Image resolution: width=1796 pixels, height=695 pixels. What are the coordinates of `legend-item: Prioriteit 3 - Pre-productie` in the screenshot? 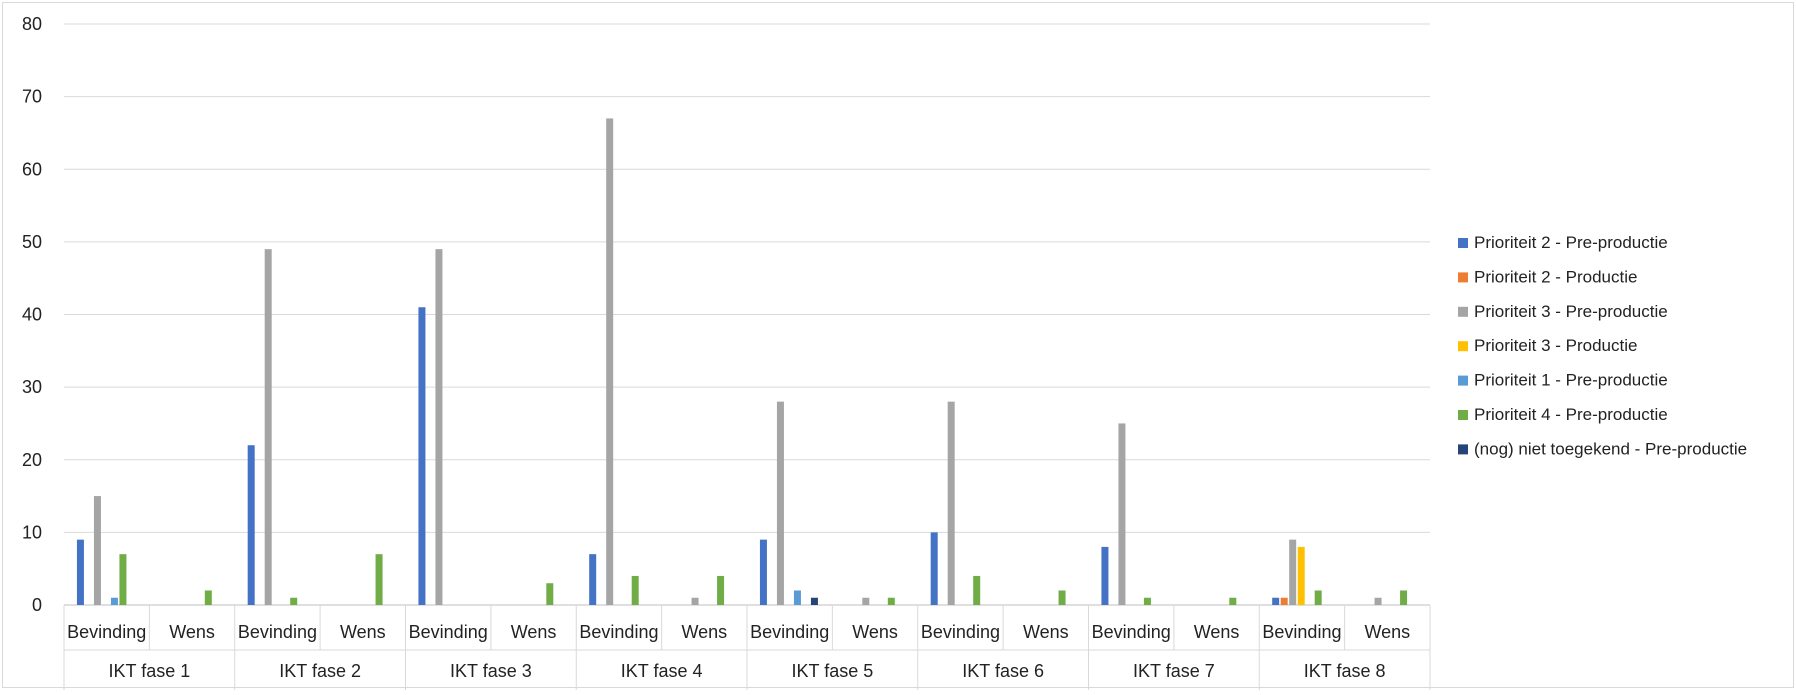 It's located at (1563, 311).